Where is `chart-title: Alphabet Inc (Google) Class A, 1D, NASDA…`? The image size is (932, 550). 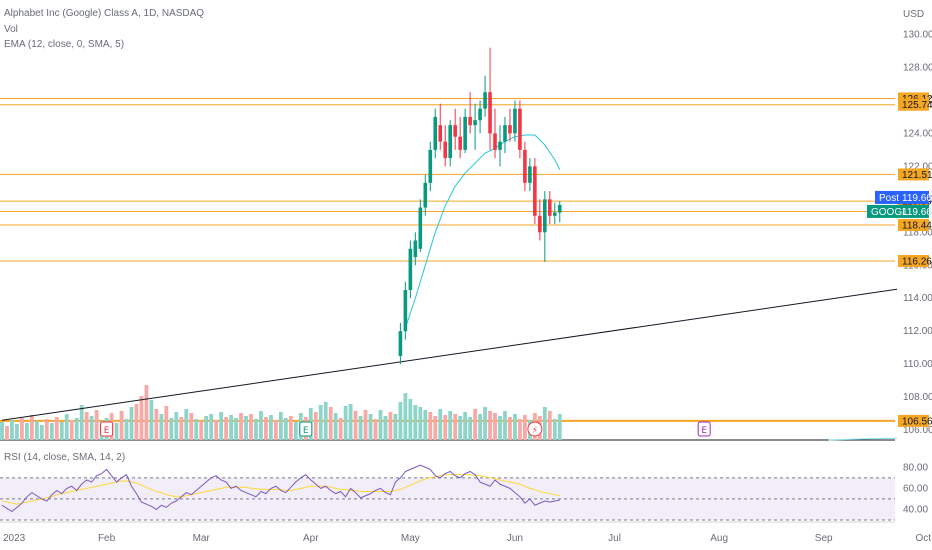 chart-title: Alphabet Inc (Google) Class A, 1D, NASDA… is located at coordinates (104, 13).